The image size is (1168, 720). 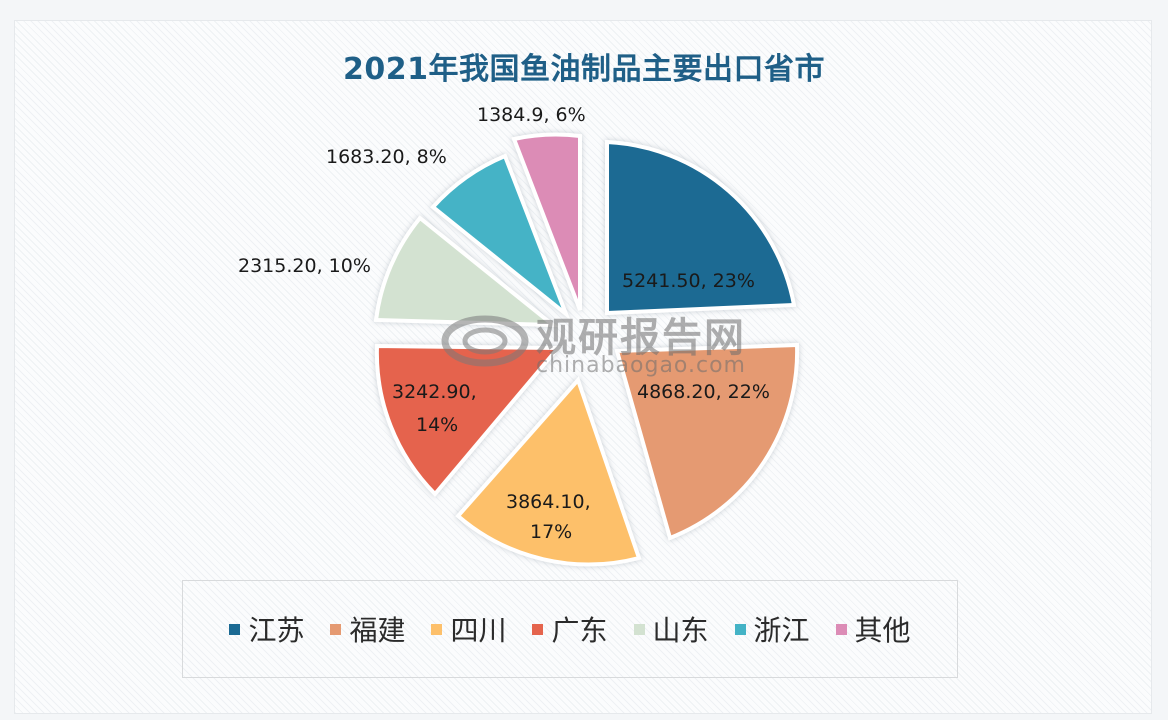 I want to click on slice-zhejiang, so click(x=500, y=237).